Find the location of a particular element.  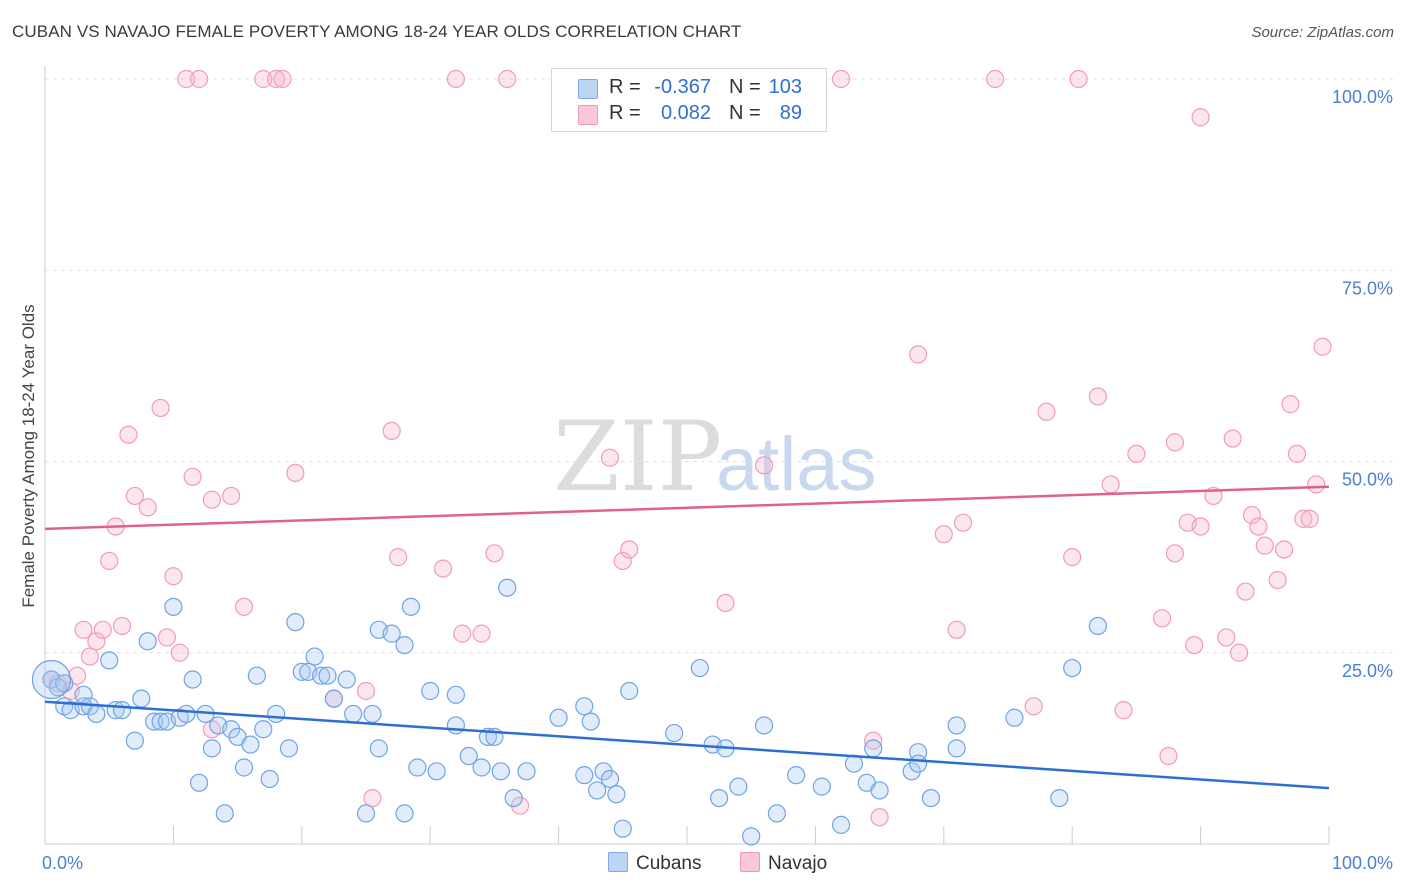

x-tick-label: 0.0% is located at coordinates (62, 863).